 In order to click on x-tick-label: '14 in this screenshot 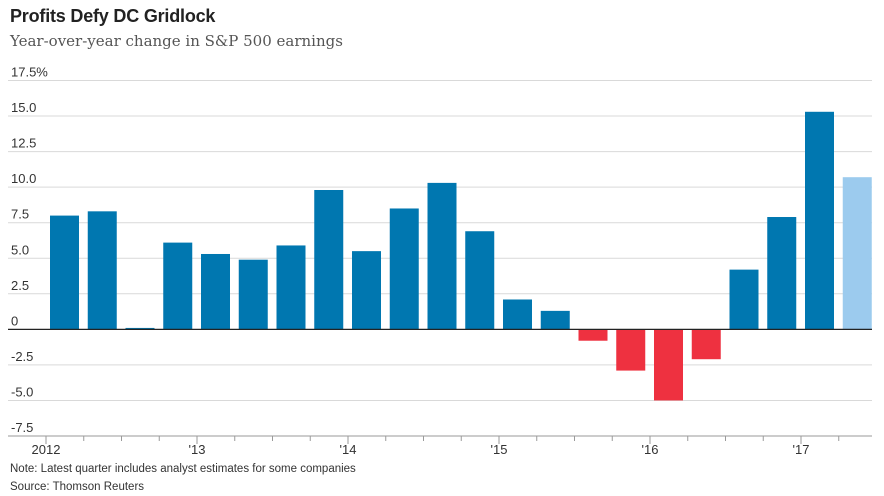, I will do `click(348, 449)`.